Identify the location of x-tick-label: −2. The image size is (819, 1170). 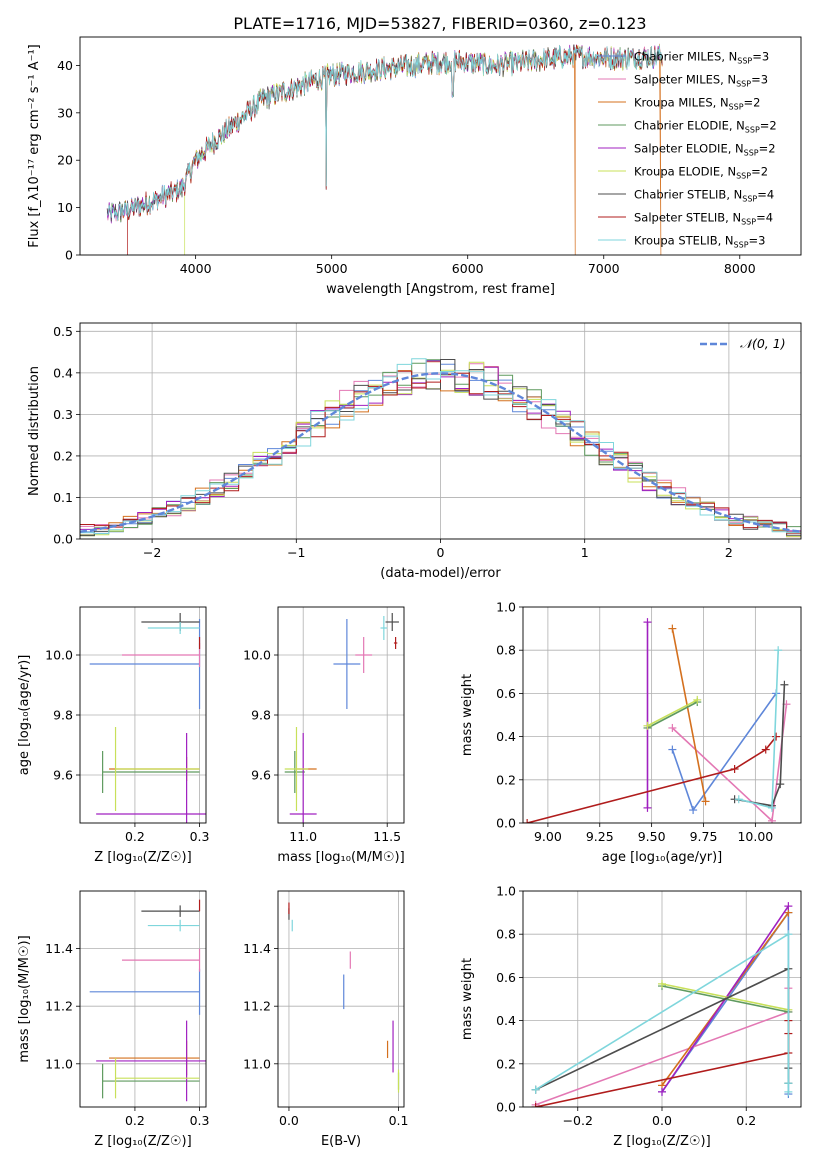
(152, 552).